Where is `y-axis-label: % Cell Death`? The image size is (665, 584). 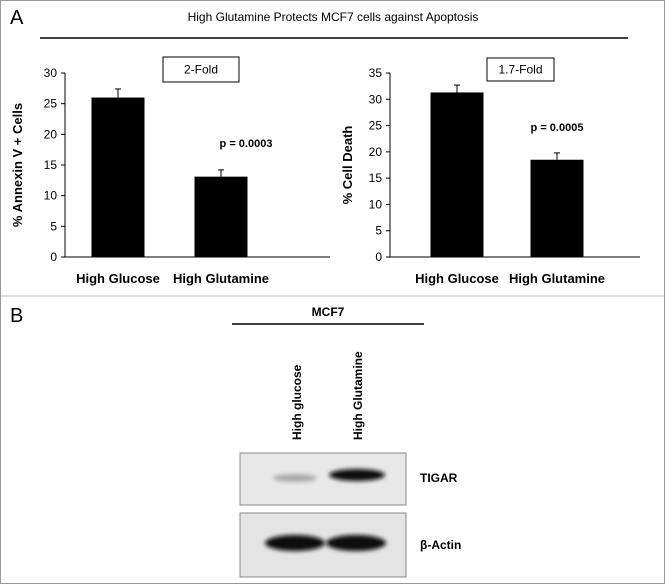 y-axis-label: % Cell Death is located at coordinates (347, 165).